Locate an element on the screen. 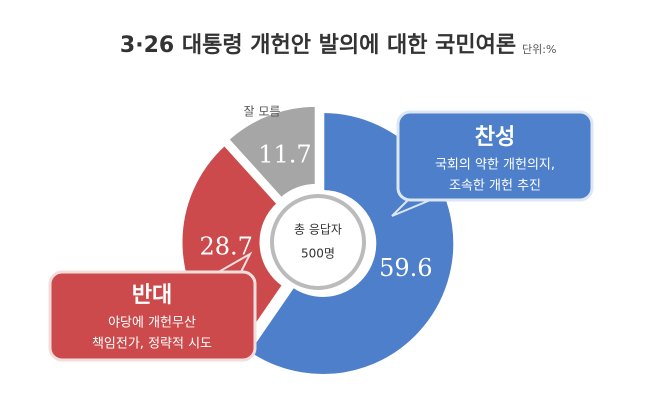  callout-text: 국회의 약한 개헌의지, is located at coordinates (495, 165).